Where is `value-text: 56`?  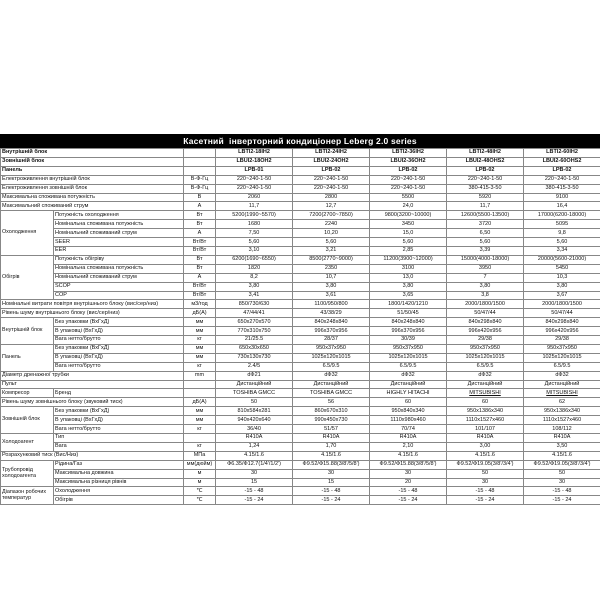 value-text: 56 is located at coordinates (331, 401).